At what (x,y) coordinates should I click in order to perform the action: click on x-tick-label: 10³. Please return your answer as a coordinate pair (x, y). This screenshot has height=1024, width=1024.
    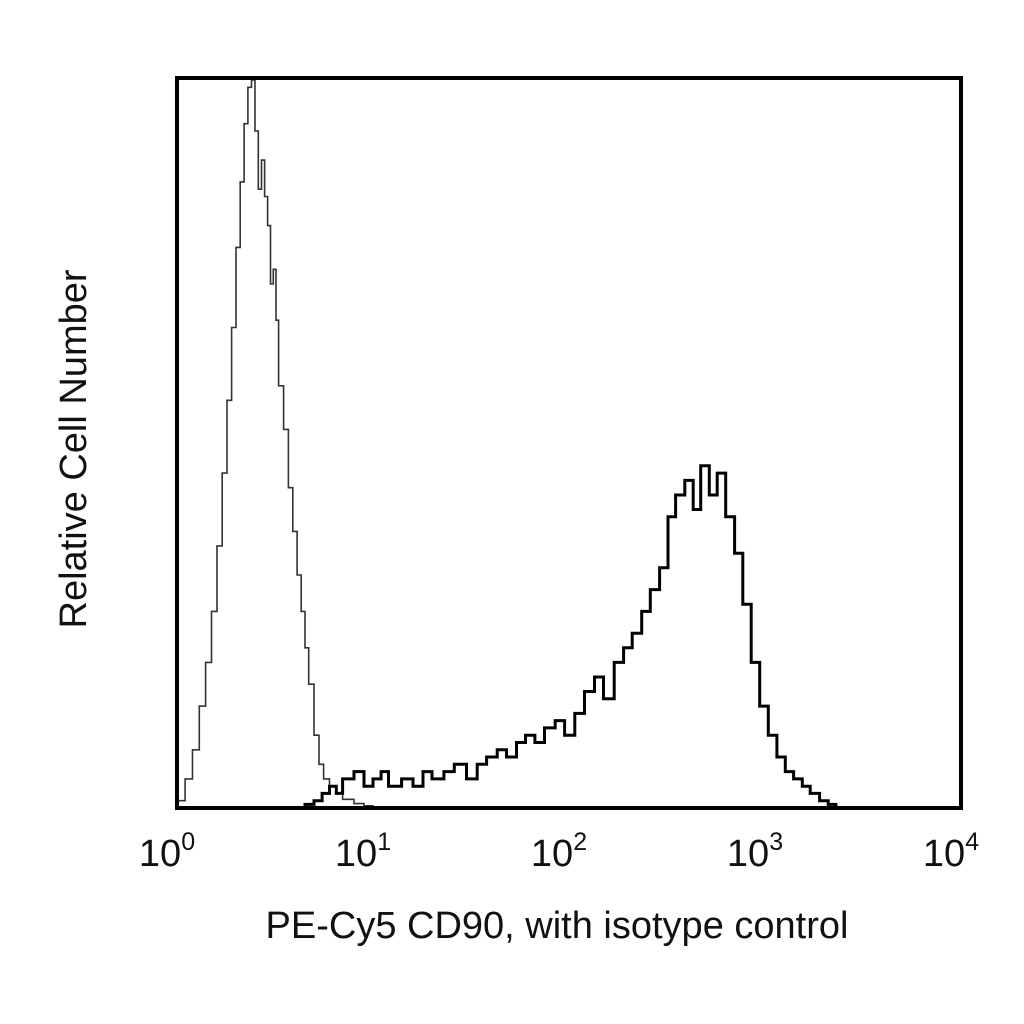
    Looking at the image, I should click on (755, 851).